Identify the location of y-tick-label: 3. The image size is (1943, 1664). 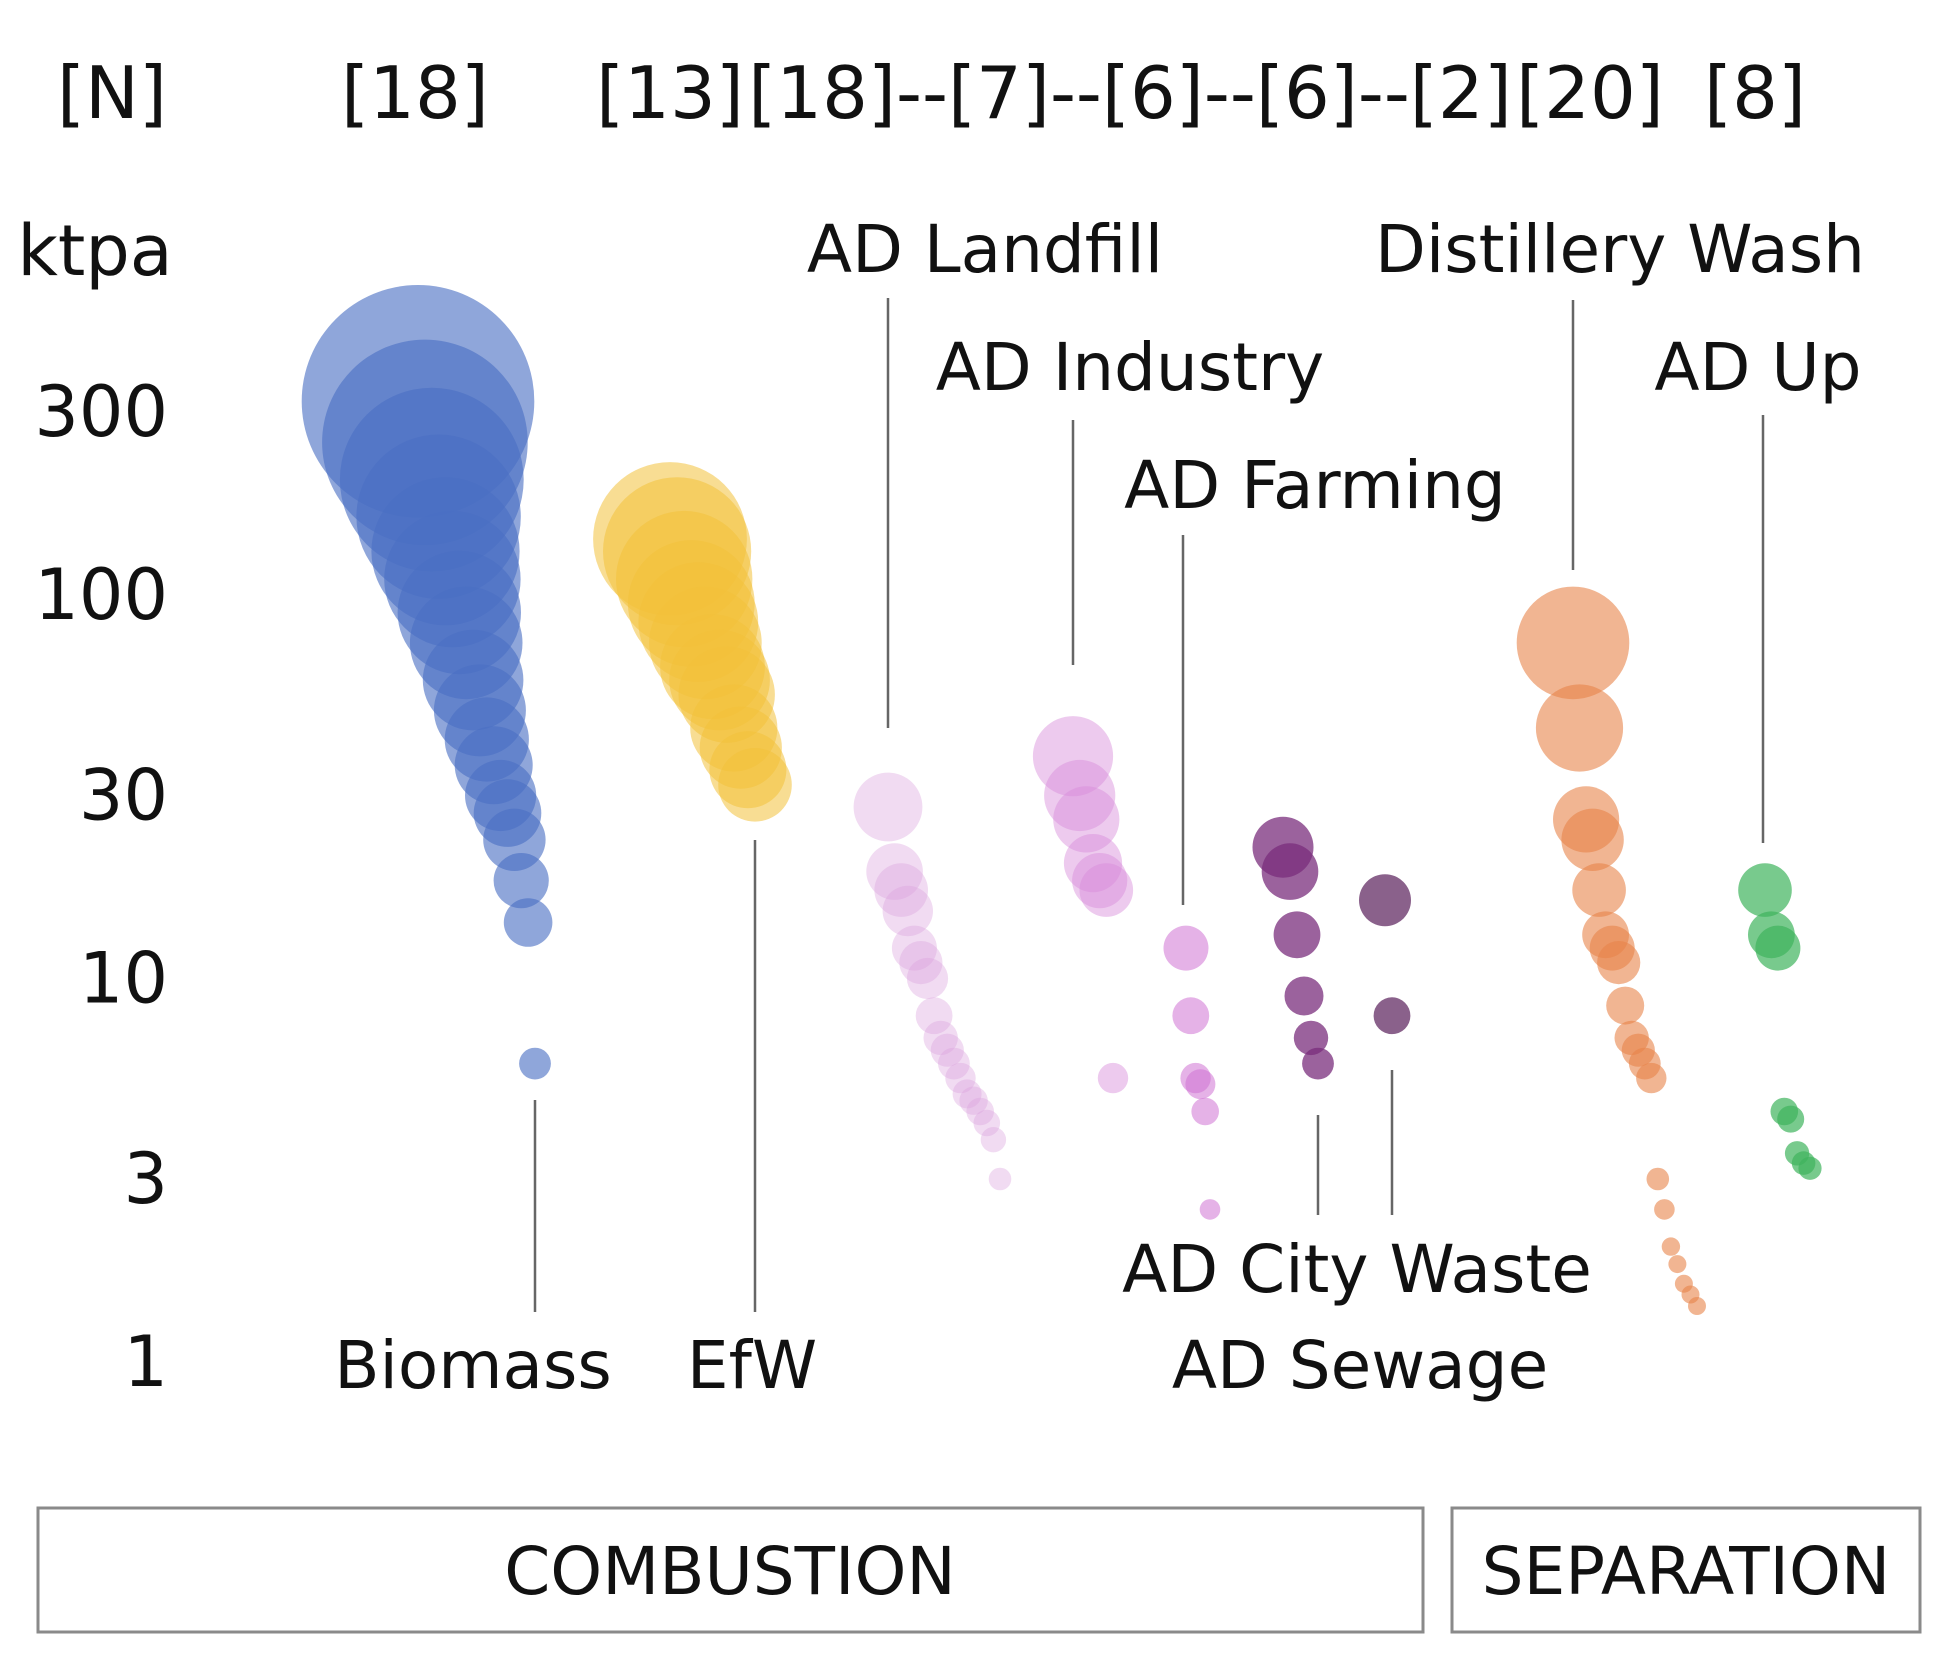
(145, 1179).